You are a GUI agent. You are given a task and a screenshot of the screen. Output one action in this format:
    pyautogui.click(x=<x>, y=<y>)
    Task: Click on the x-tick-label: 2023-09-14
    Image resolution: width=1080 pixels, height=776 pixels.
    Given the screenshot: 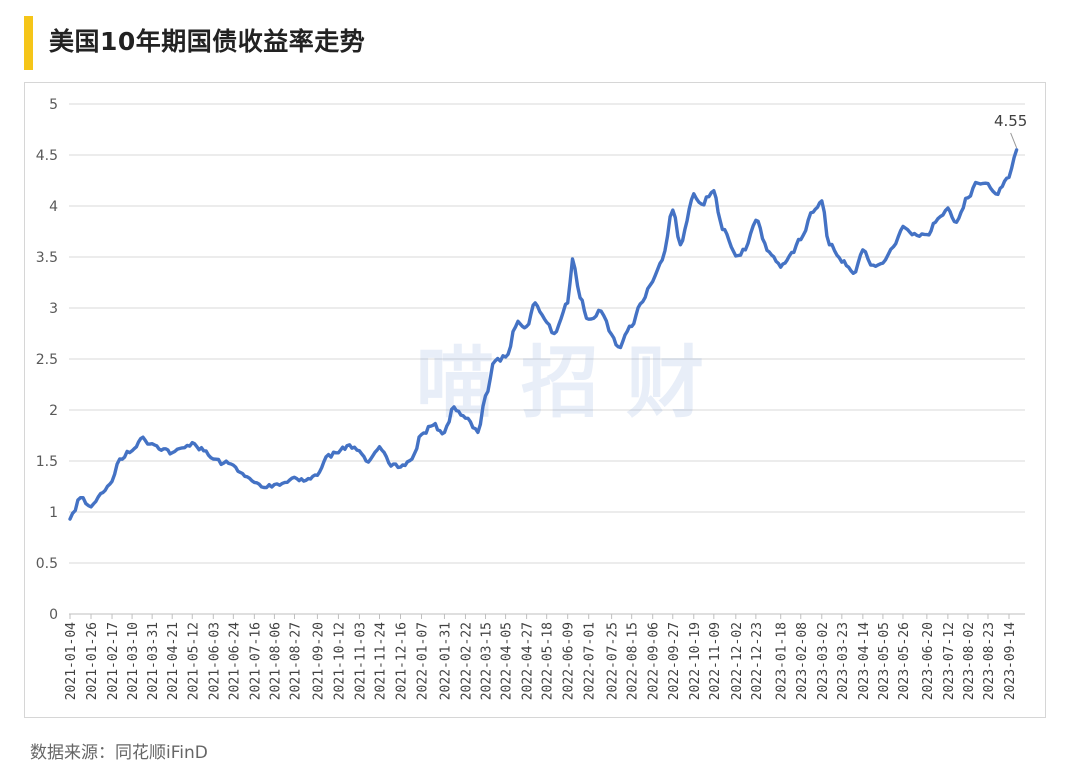 What is the action you would take?
    pyautogui.click(x=1010, y=661)
    